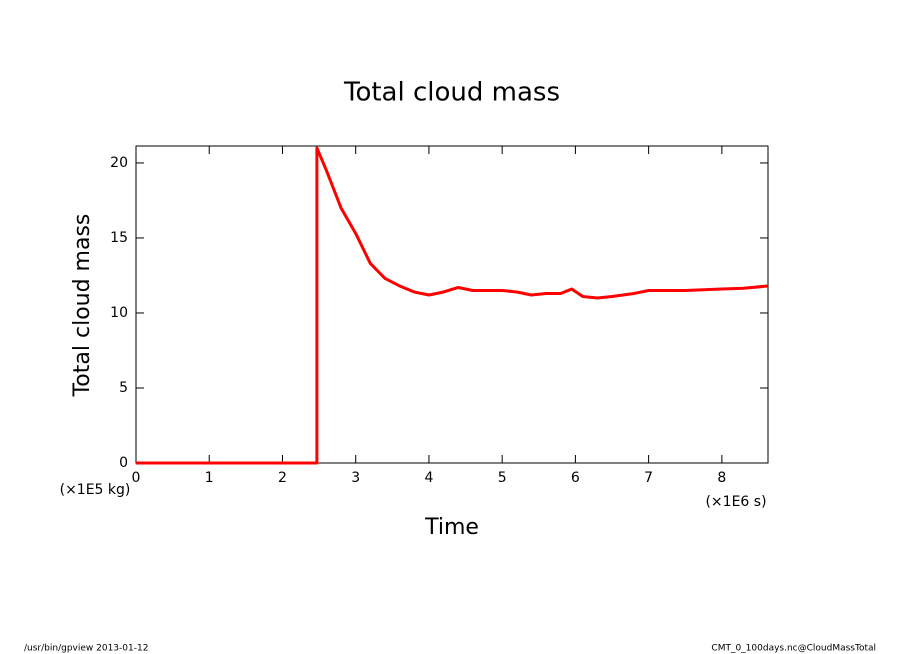 This screenshot has width=904, height=654. What do you see at coordinates (86, 649) in the screenshot?
I see `footer-left: /usr/bin/gpview 2013-01-12` at bounding box center [86, 649].